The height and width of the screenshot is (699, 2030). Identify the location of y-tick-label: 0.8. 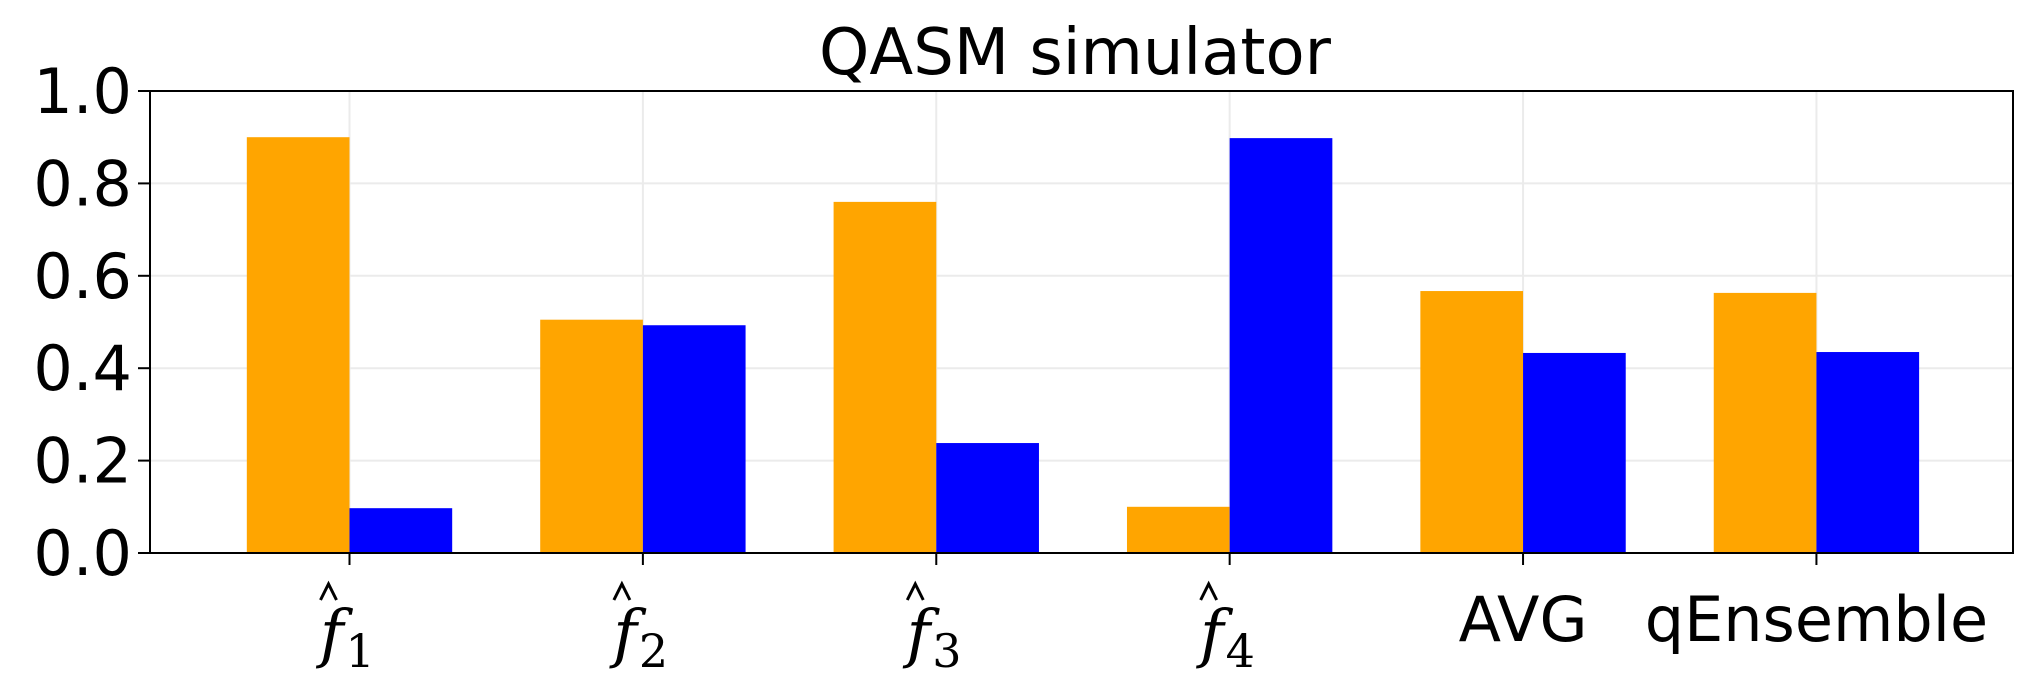
(82, 183).